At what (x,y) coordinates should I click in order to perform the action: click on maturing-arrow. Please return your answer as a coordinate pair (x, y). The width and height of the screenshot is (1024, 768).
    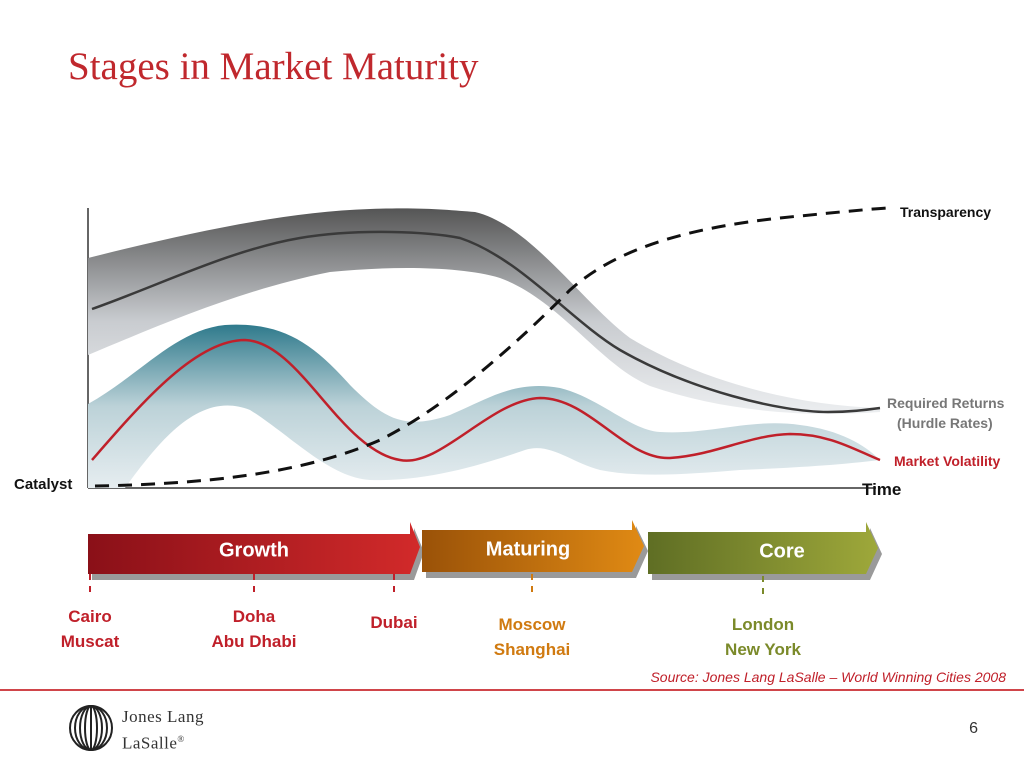
    Looking at the image, I should click on (533, 546).